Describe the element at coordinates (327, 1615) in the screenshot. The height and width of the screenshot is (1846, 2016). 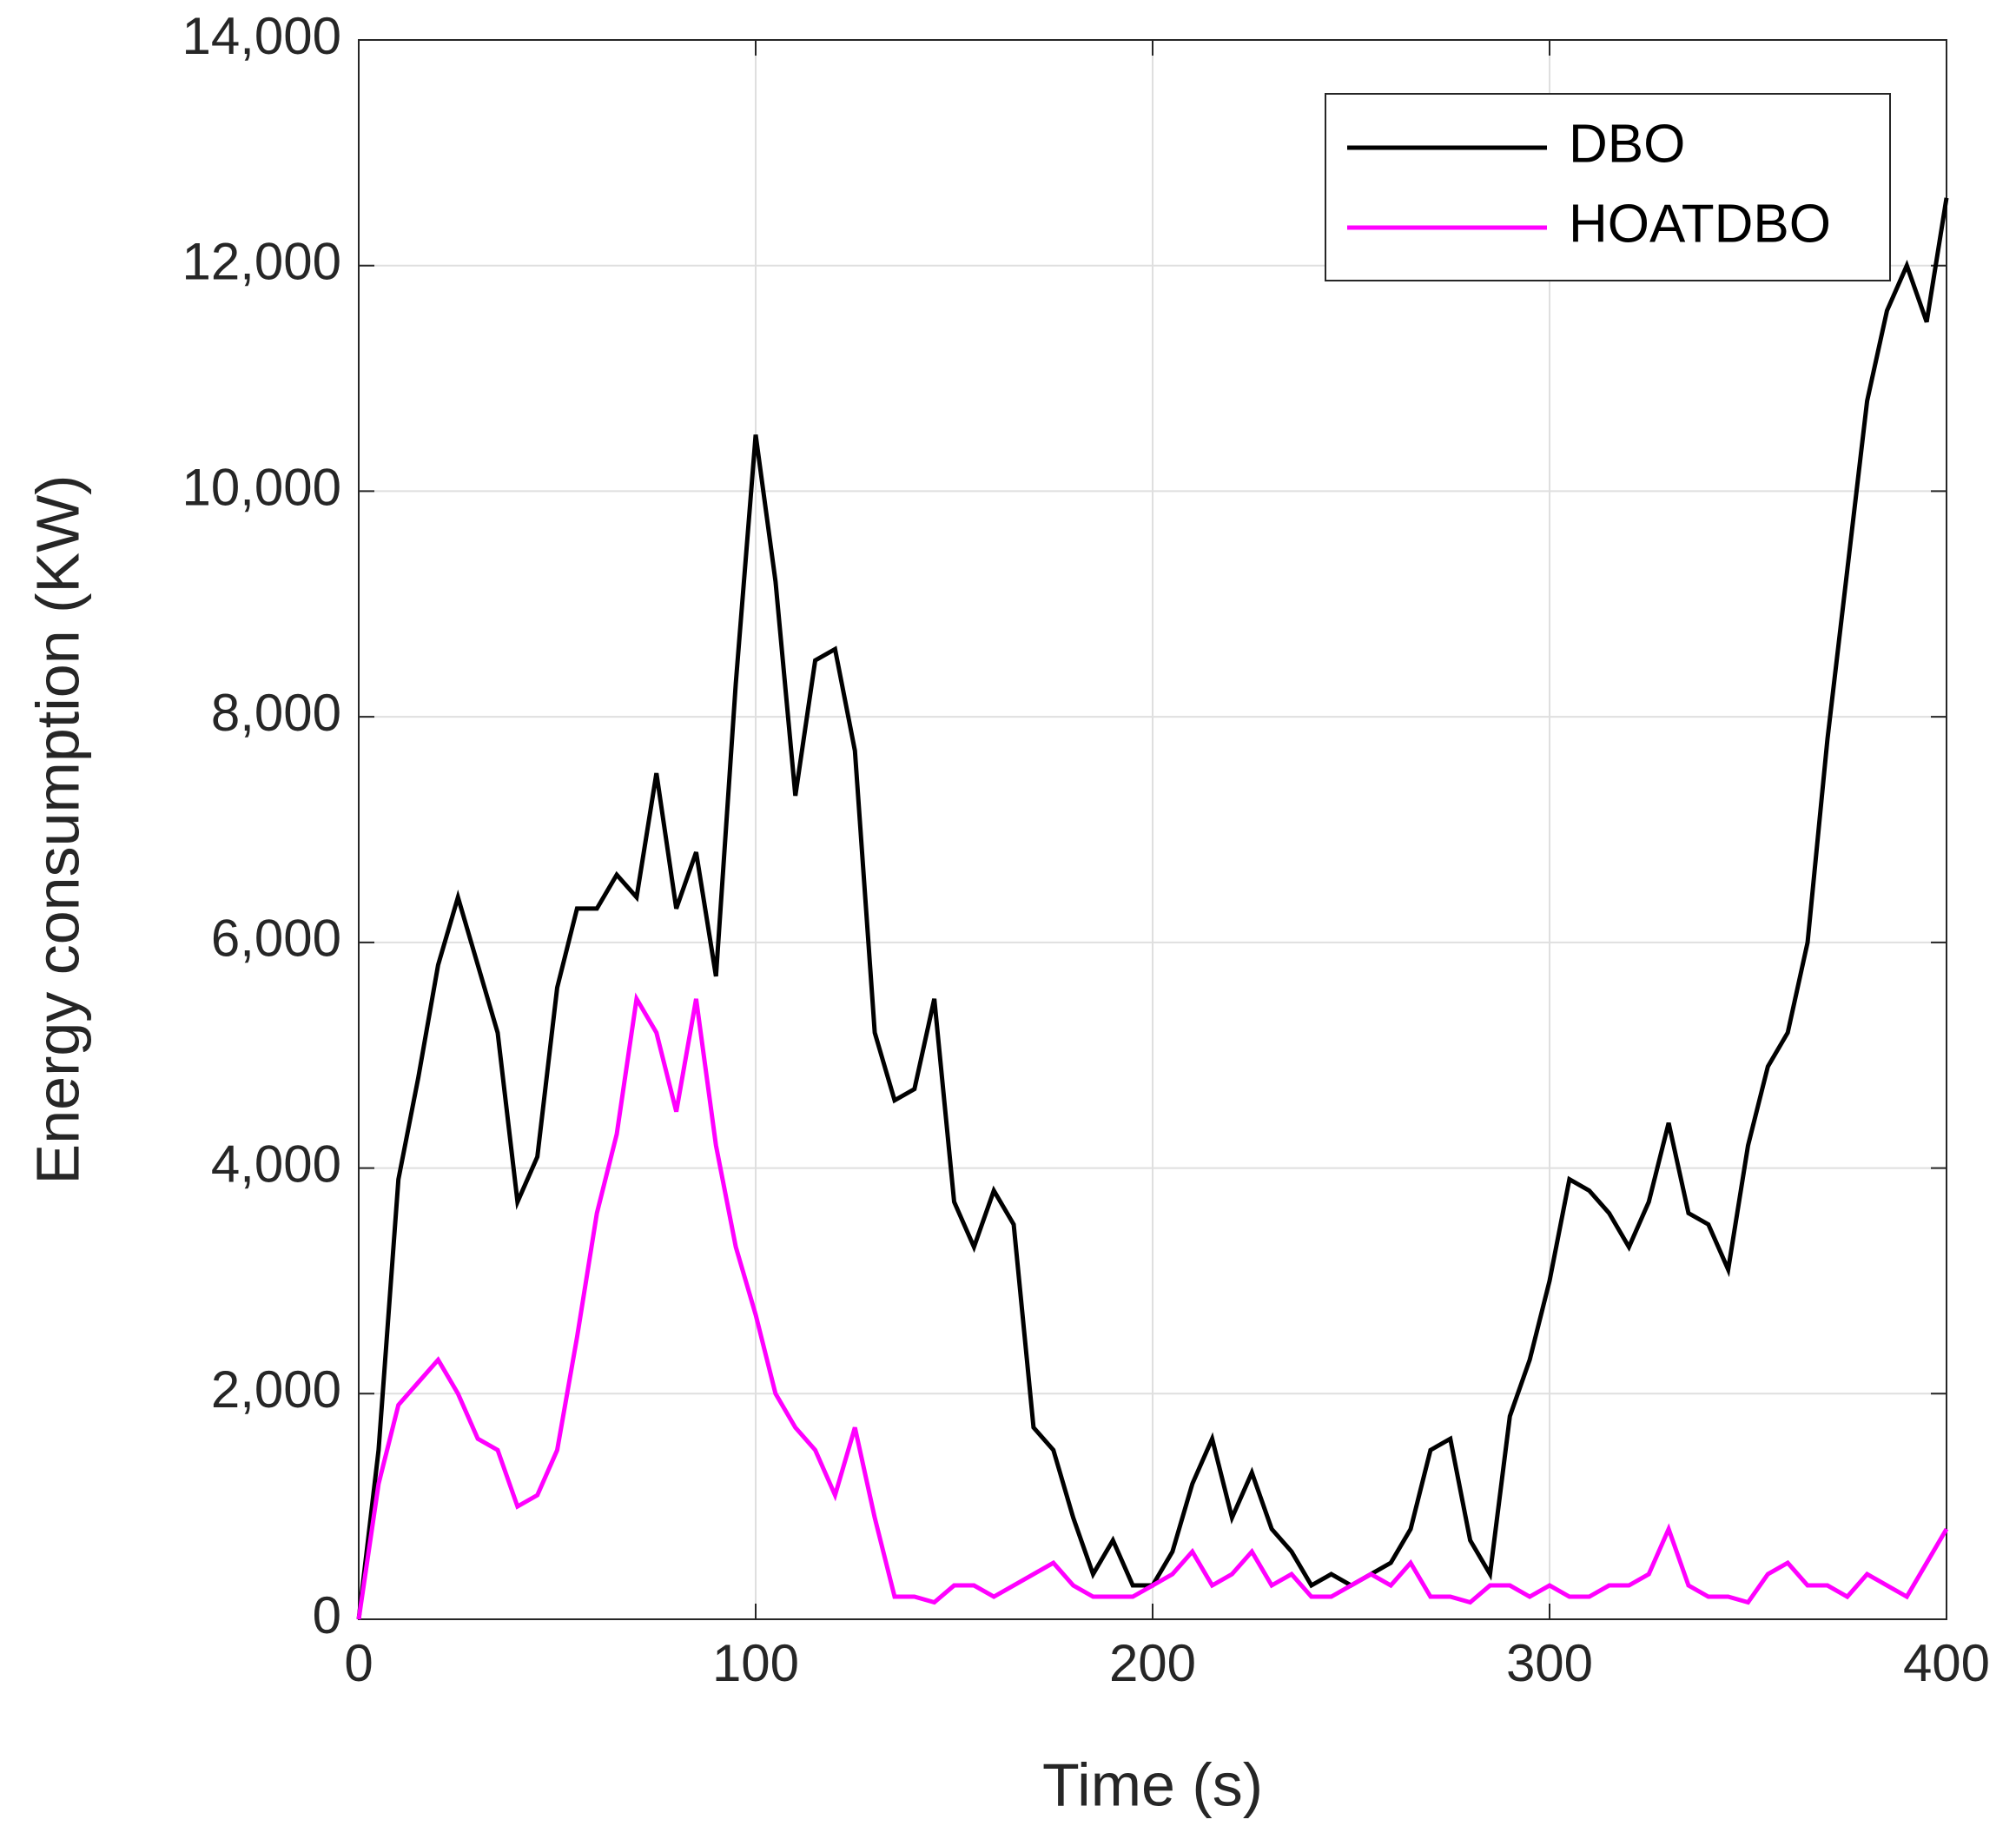
I see `y-tick-label: 0` at that location.